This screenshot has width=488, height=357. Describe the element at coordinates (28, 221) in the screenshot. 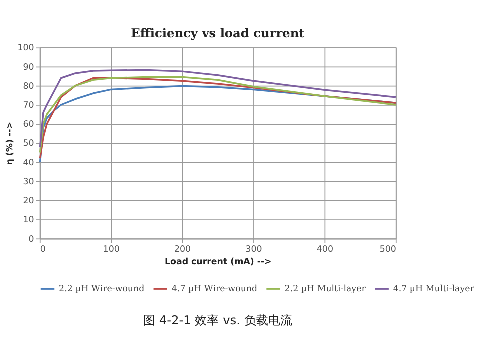

I see `y-tick-label: 10` at that location.